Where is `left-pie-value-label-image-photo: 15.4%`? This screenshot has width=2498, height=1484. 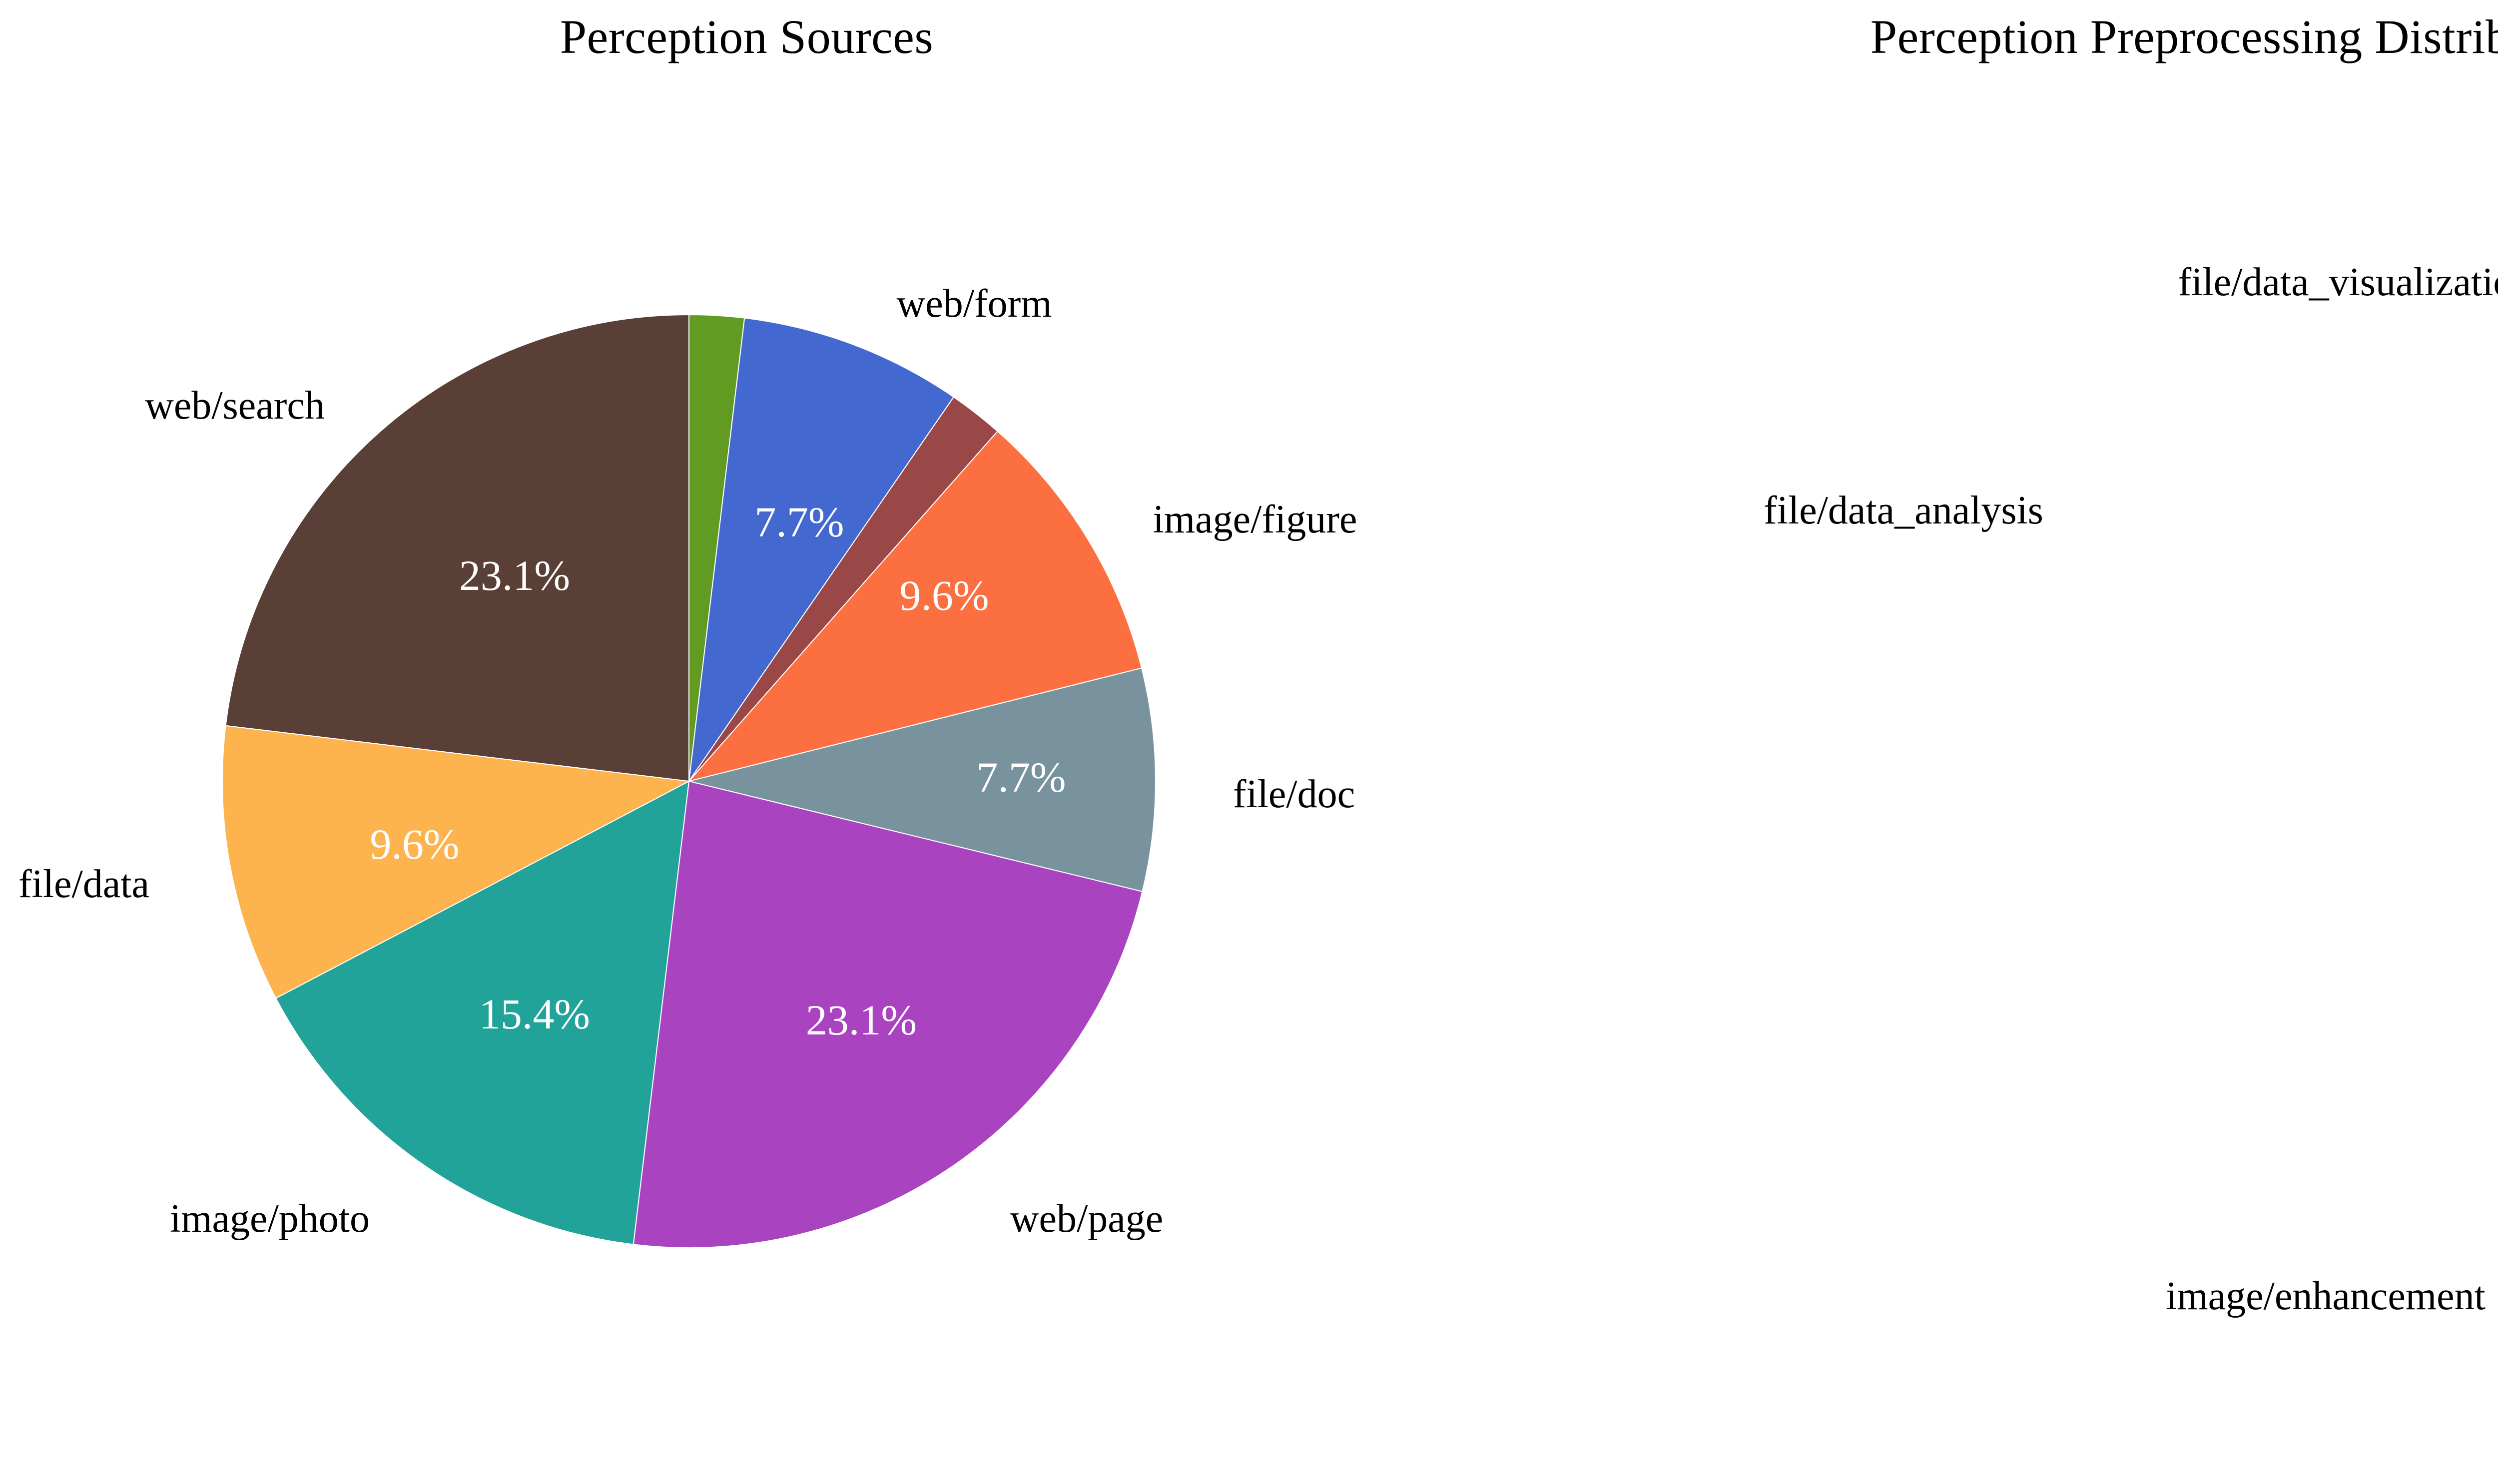
left-pie-value-label-image-photo: 15.4% is located at coordinates (535, 1014).